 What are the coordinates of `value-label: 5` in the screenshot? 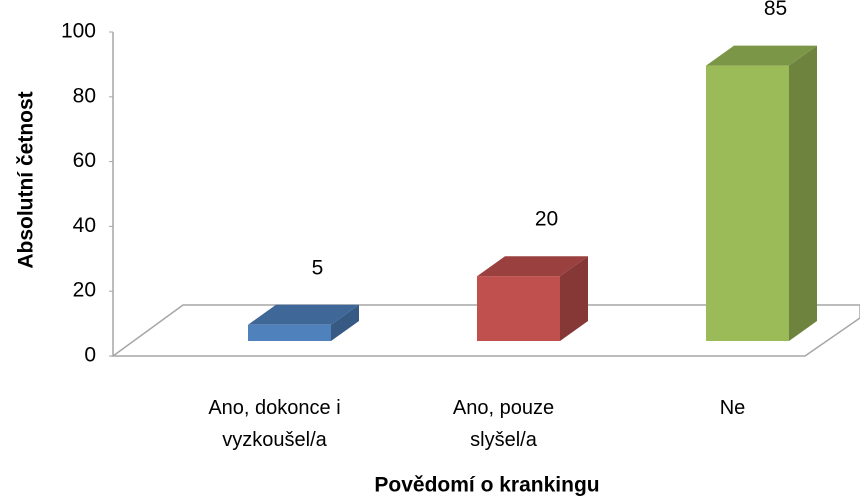 It's located at (318, 267).